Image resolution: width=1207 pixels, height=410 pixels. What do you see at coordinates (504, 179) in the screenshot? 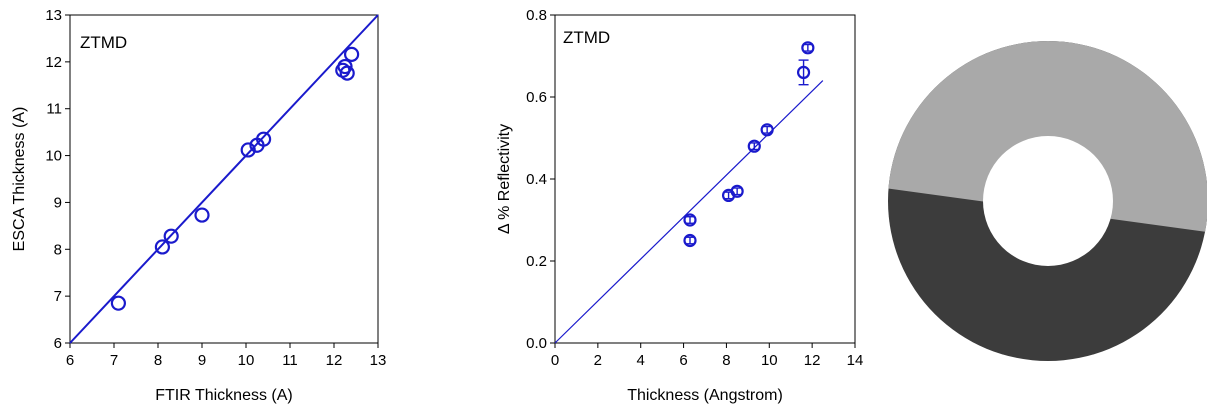
I see `y-axis-title: Δ % Reflectivity` at bounding box center [504, 179].